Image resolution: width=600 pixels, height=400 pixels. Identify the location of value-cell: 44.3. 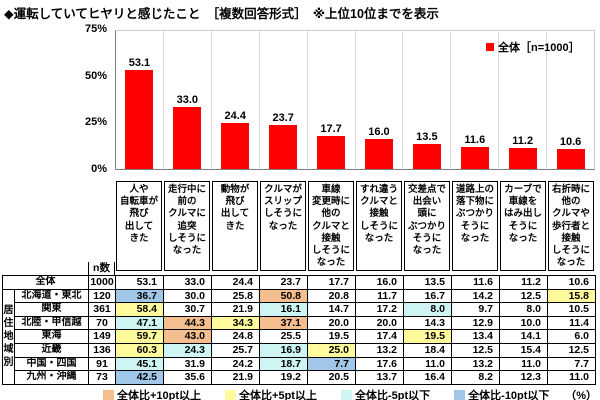
(187, 323).